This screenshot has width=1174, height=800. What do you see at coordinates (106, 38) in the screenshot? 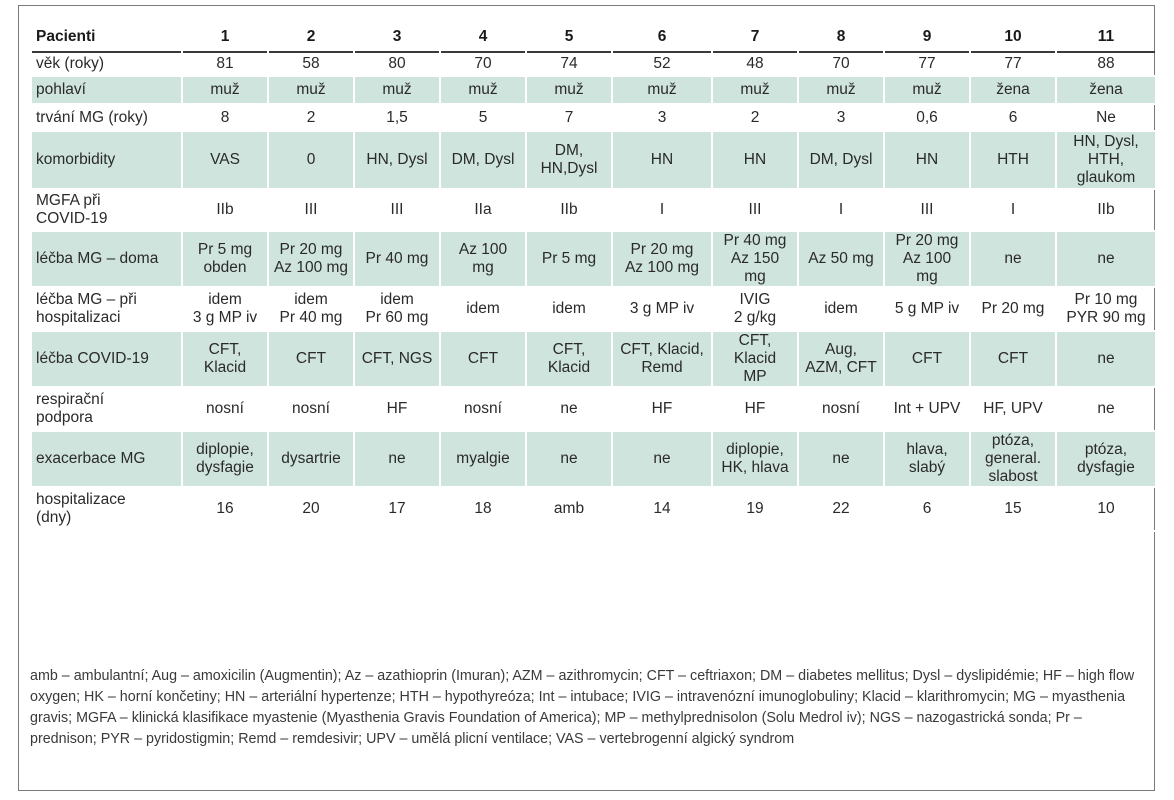
I see `header-label: Pacienti` at bounding box center [106, 38].